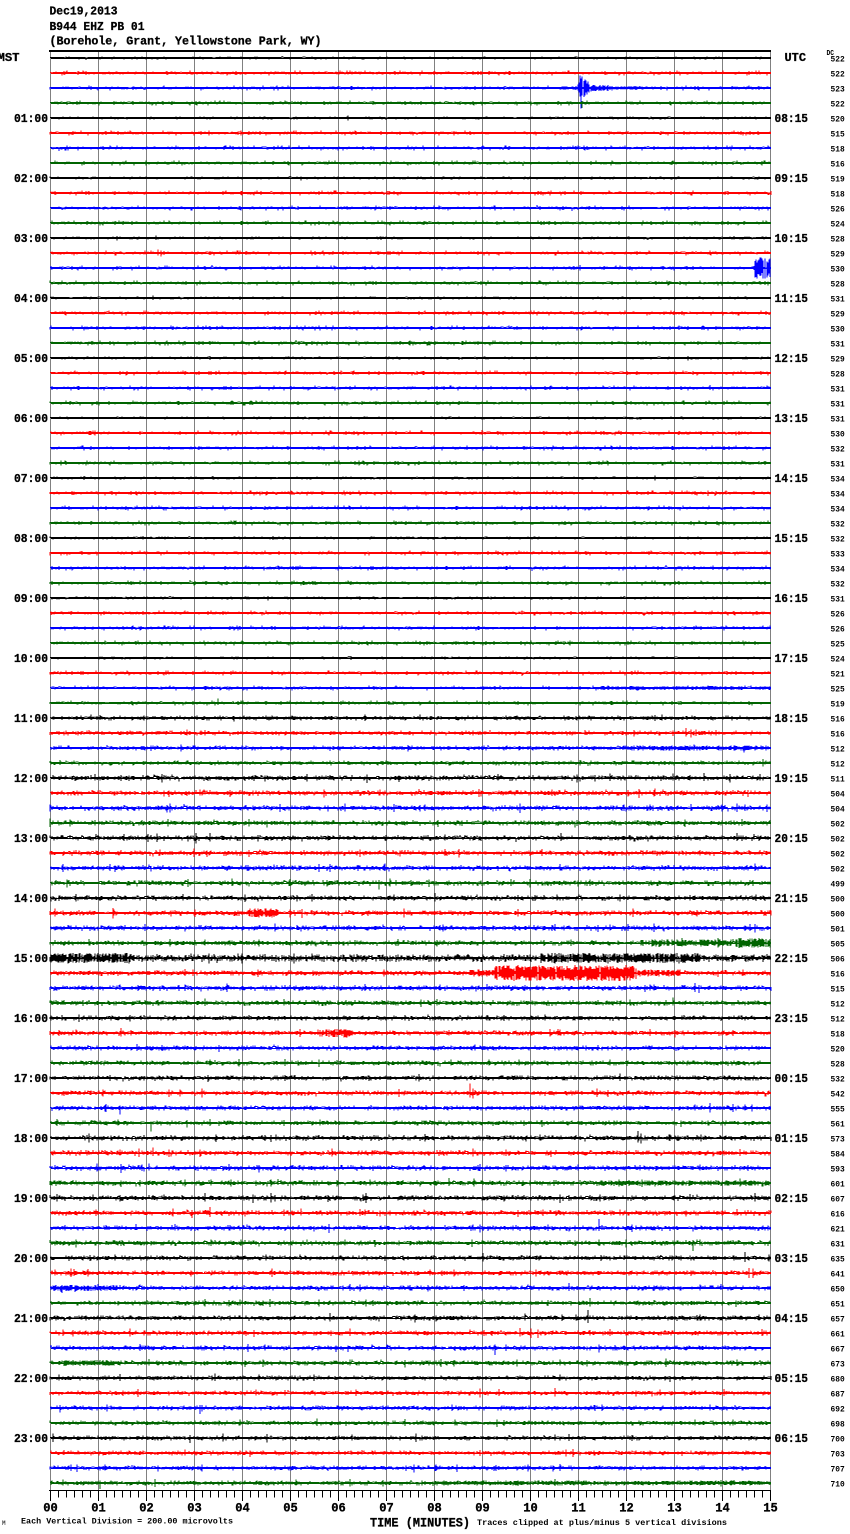 Image resolution: width=850 pixels, height=1534 pixels. What do you see at coordinates (338, 1509) in the screenshot?
I see `svg-text: 06` at bounding box center [338, 1509].